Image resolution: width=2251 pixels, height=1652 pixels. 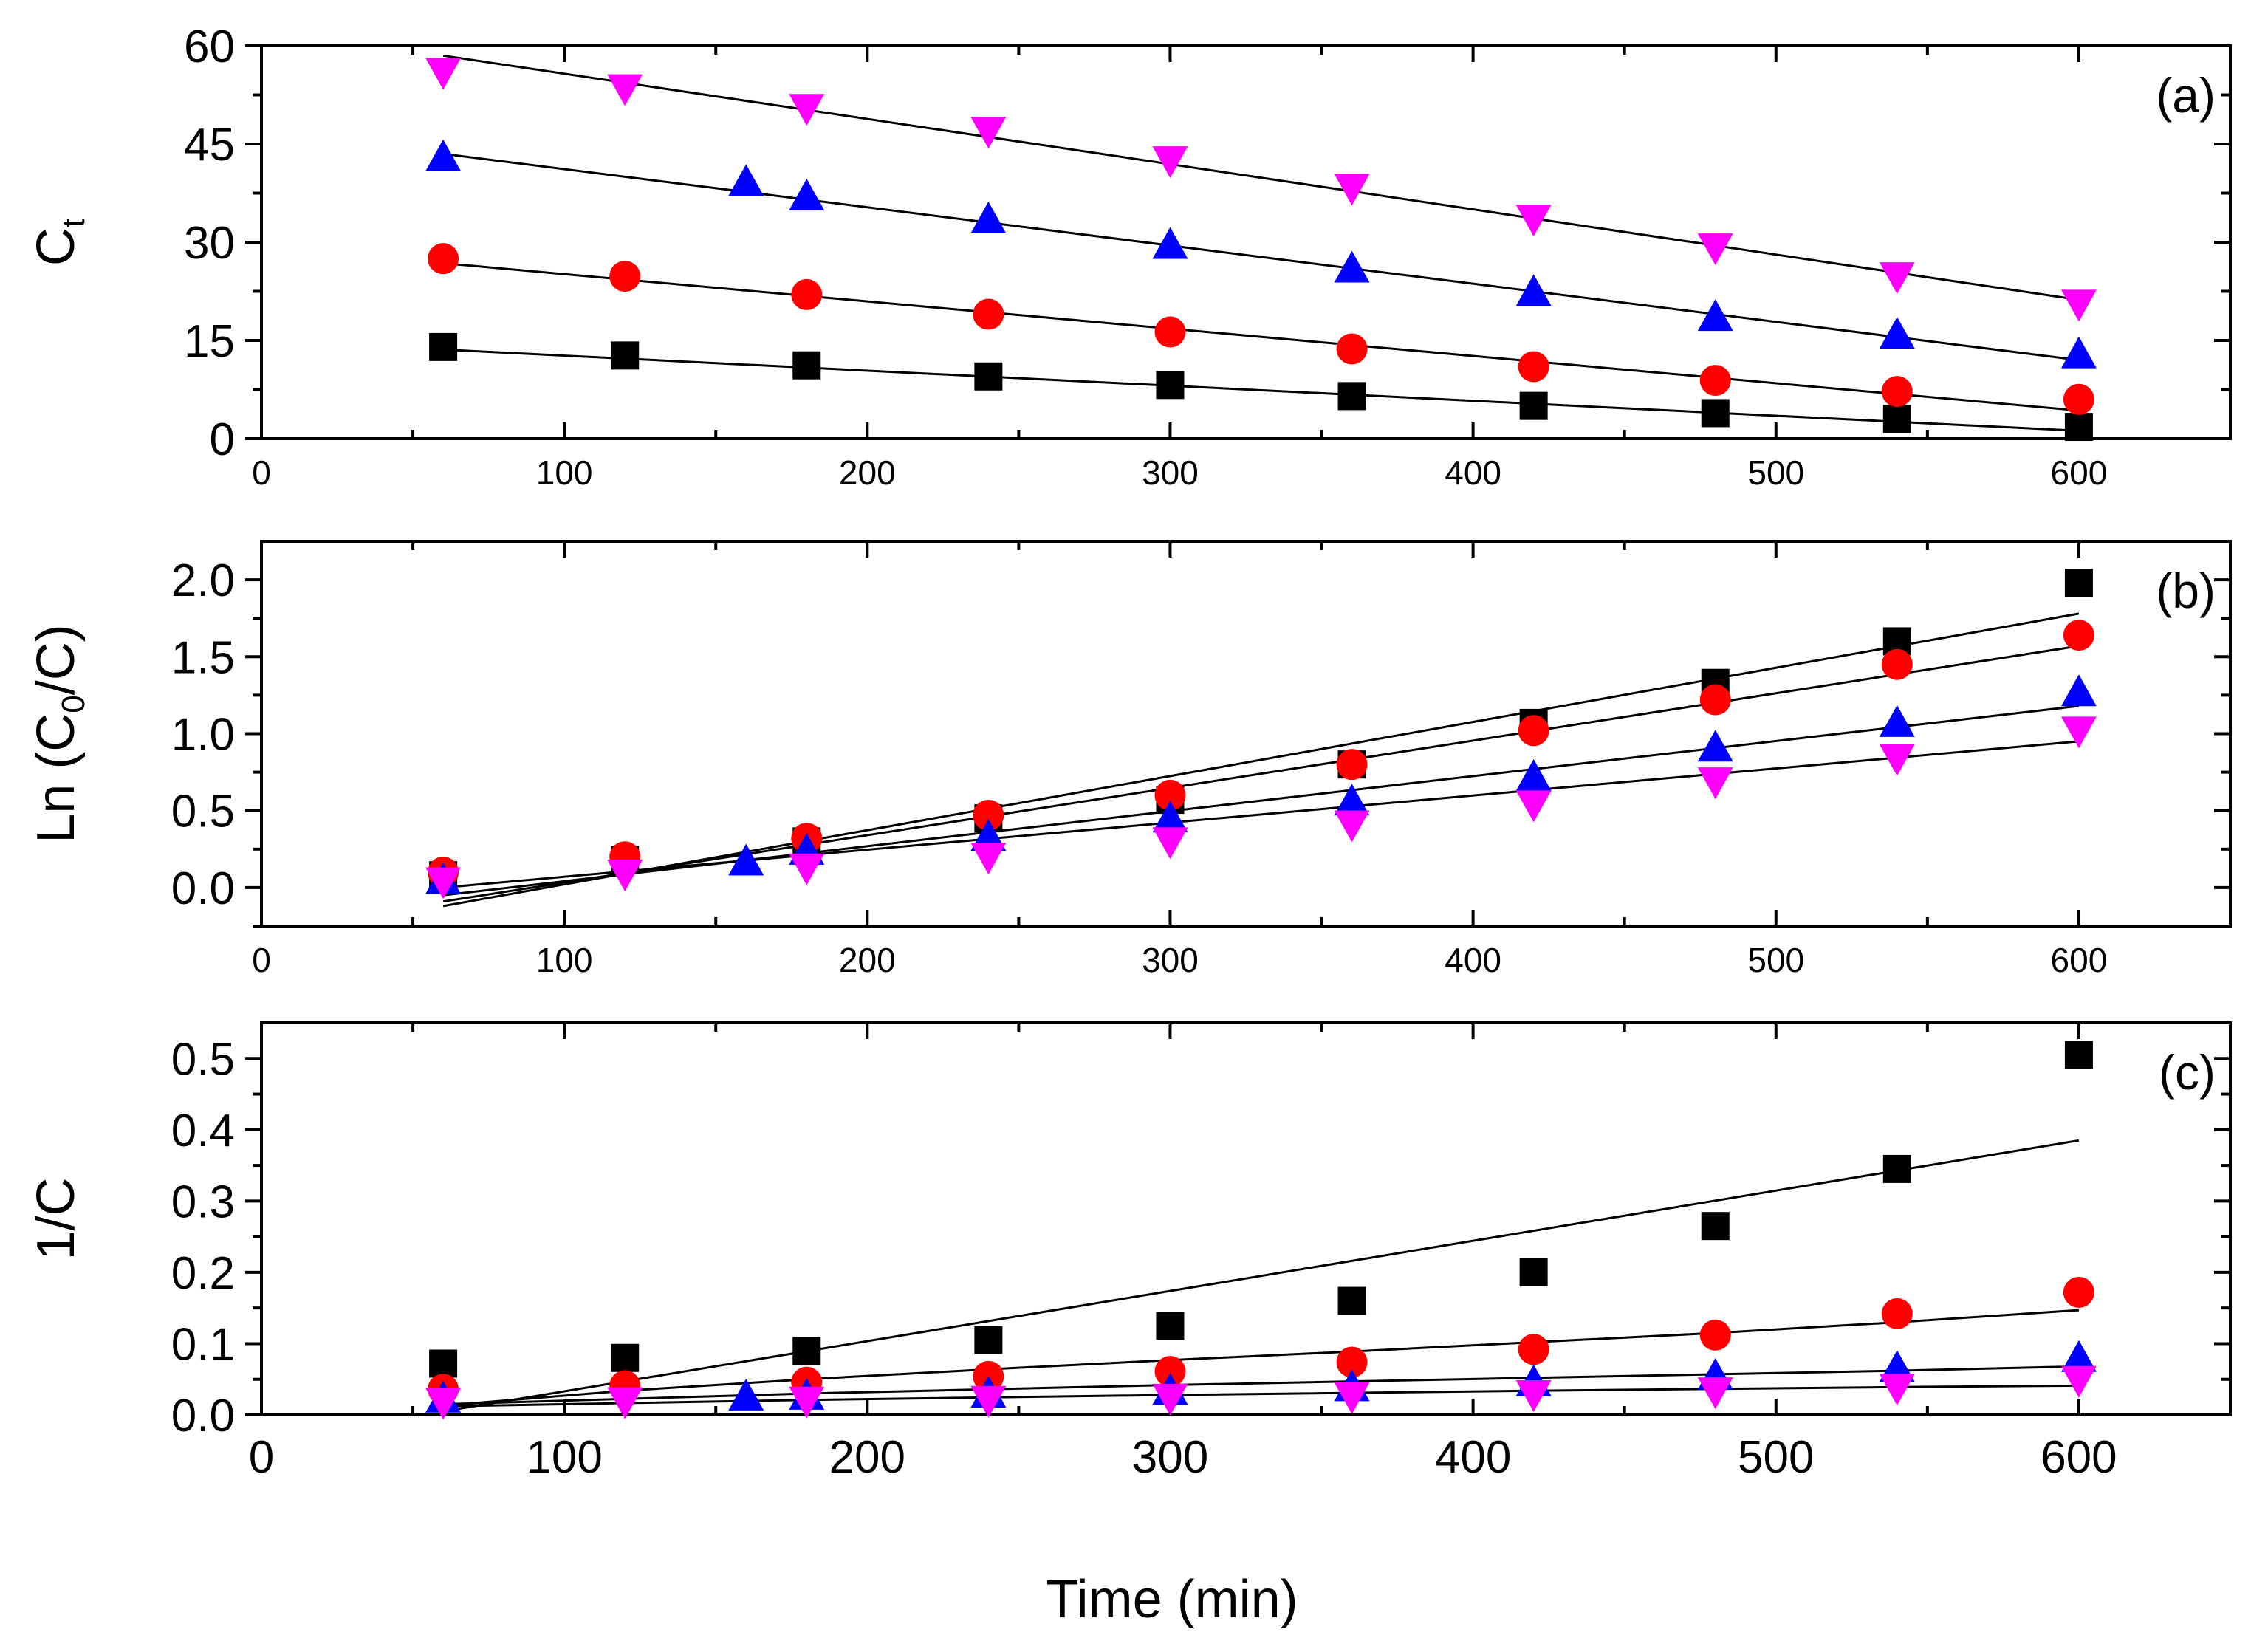 I want to click on y-axis-title-main: 1/C, so click(x=56, y=1218).